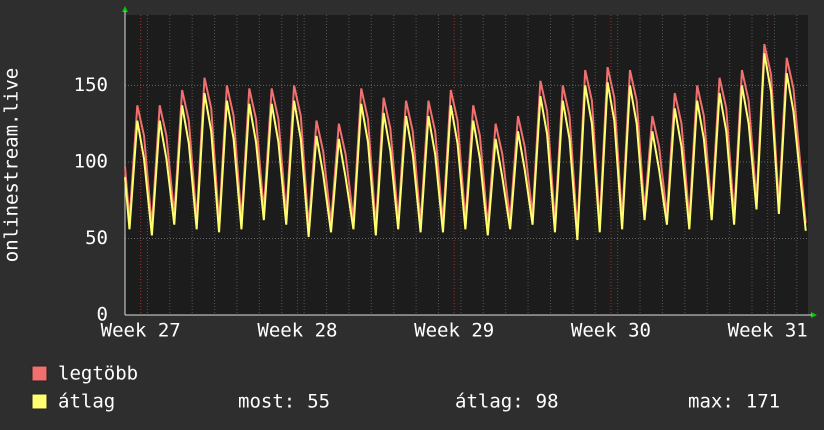  What do you see at coordinates (98, 374) in the screenshot?
I see `legend-label: legtöbb` at bounding box center [98, 374].